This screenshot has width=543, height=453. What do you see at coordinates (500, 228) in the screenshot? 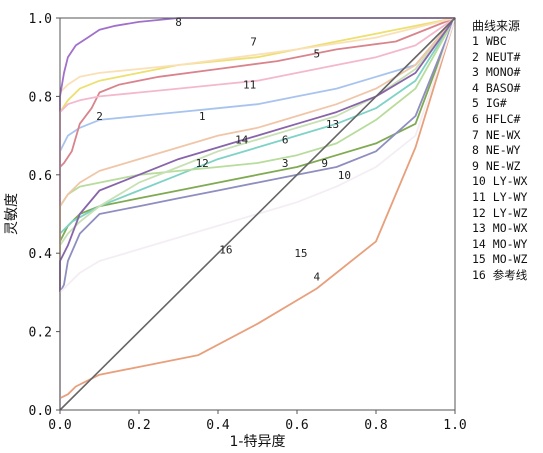
I see `legend-entry-13: 13 MO-WX` at bounding box center [500, 228].